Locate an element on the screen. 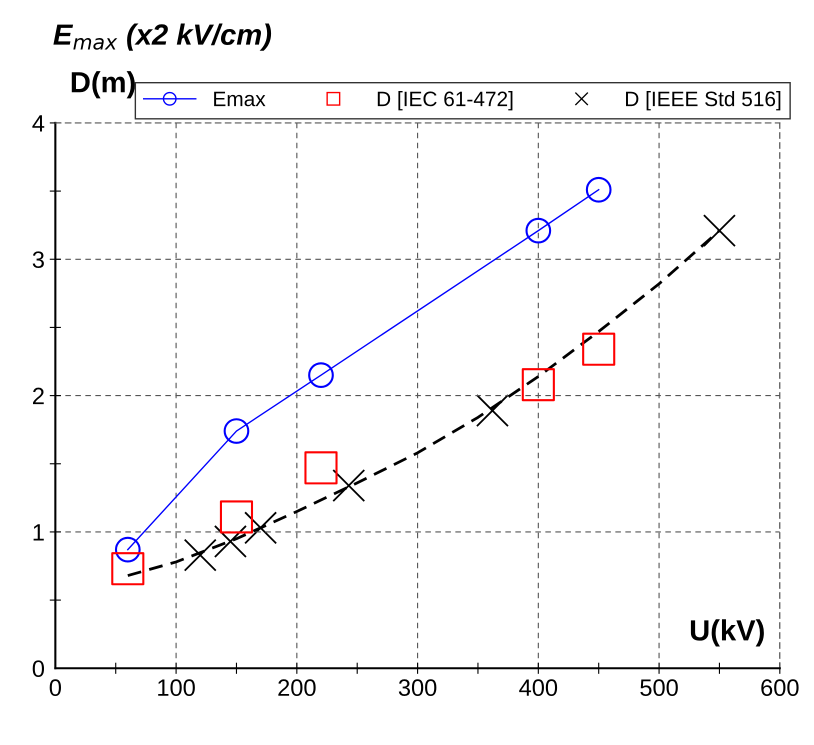 Image resolution: width=814 pixels, height=745 pixels. x-tick-label: 0 is located at coordinates (55, 687).